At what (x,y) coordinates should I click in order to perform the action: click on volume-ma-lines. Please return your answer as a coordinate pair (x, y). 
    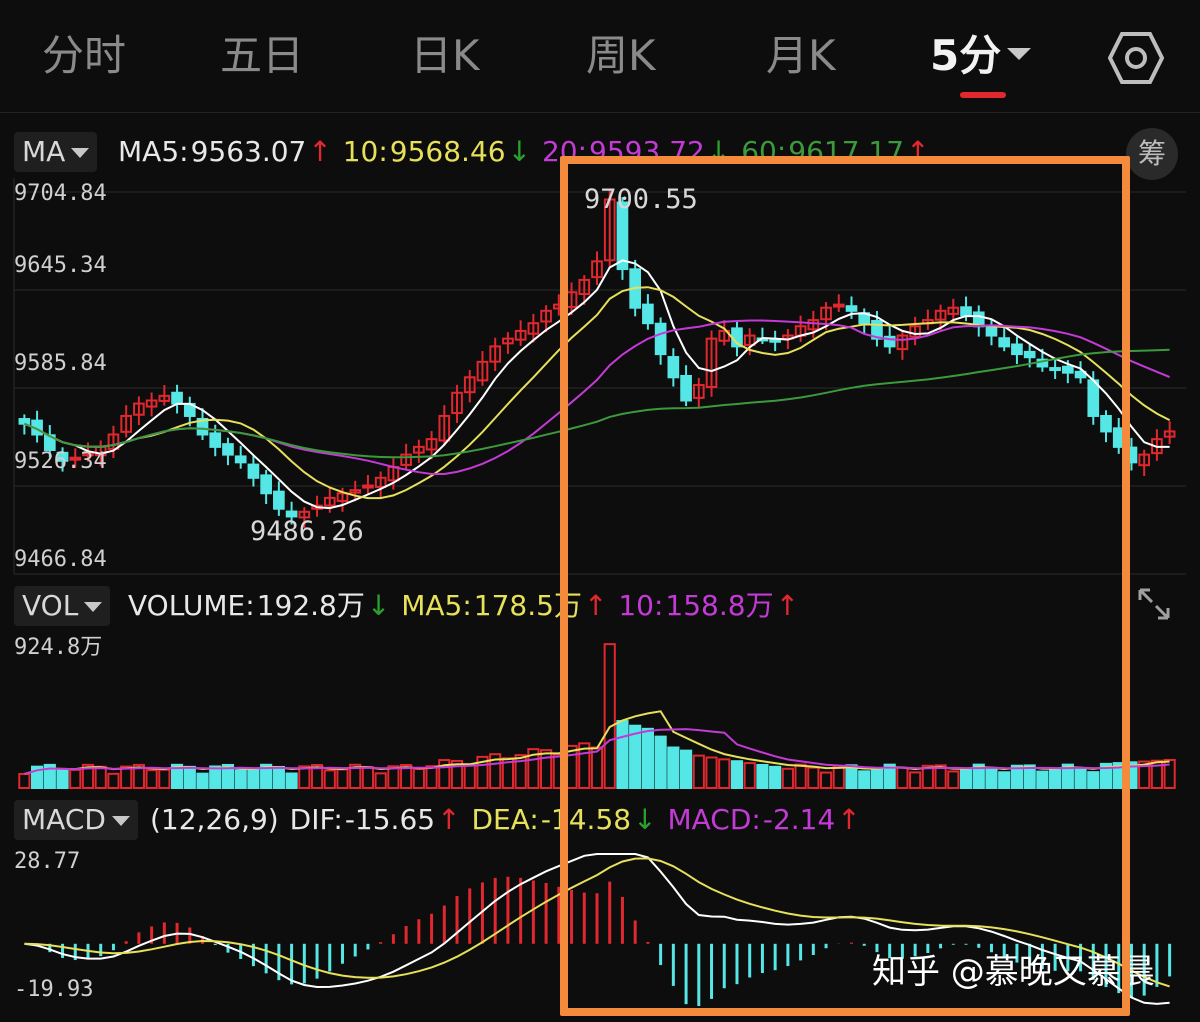
    Looking at the image, I should click on (597, 742).